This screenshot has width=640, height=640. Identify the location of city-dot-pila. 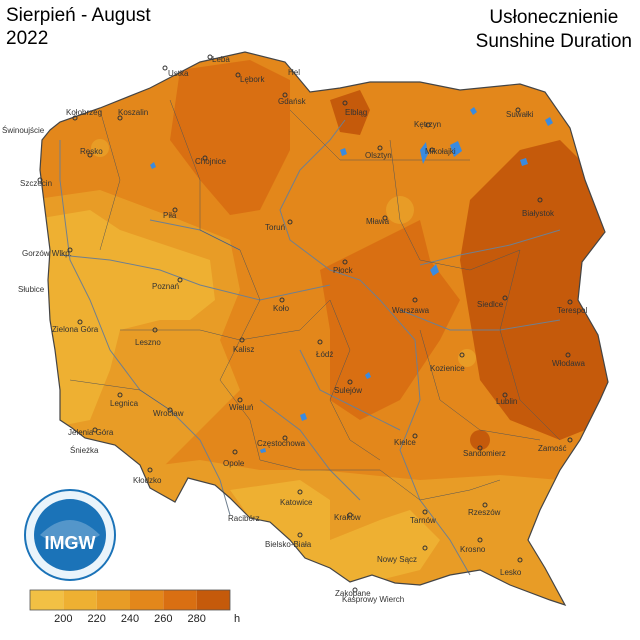
(175, 210).